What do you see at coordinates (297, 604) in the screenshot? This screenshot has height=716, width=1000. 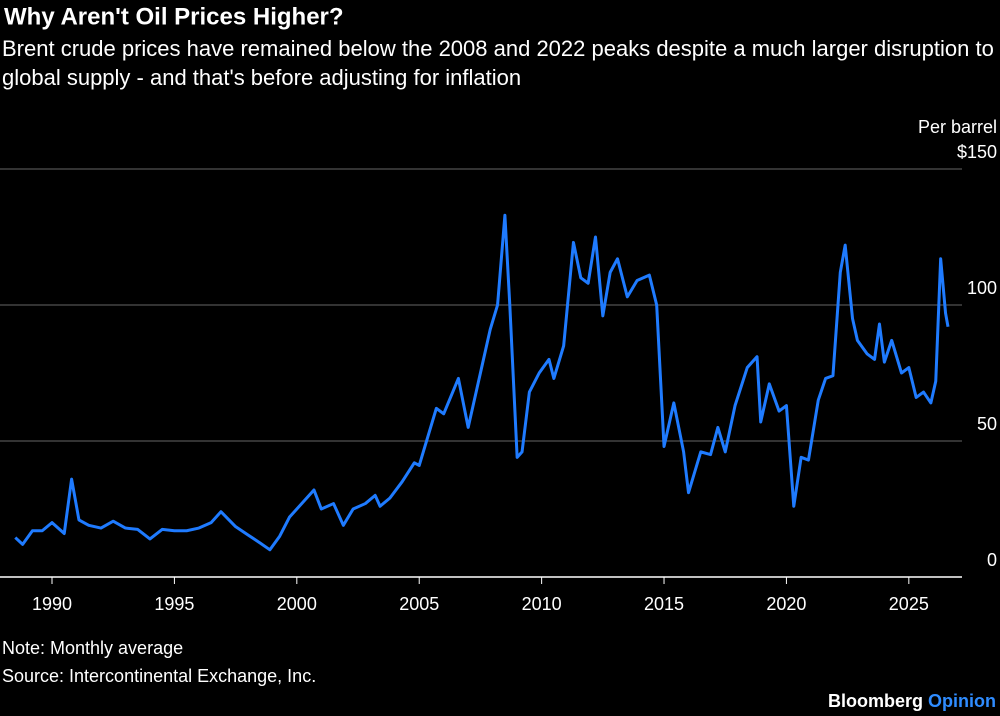 I see `x-tick-label: 2000` at bounding box center [297, 604].